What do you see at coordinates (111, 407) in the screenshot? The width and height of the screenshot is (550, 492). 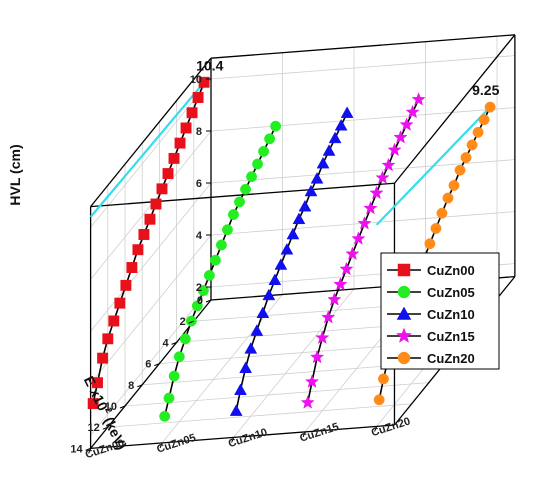 I see `x-tick-label: 10` at bounding box center [111, 407].